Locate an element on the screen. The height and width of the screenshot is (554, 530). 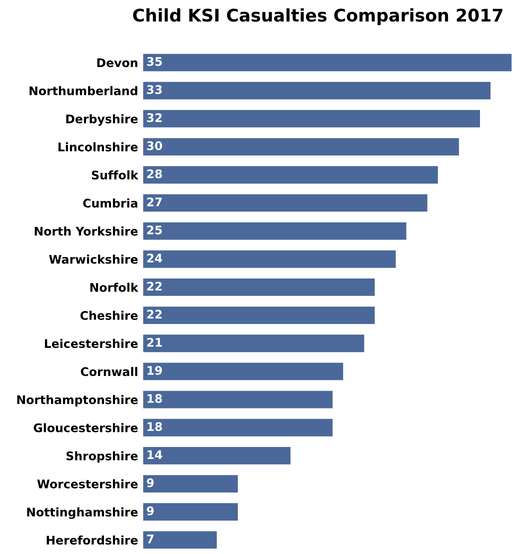
data-label: 24 is located at coordinates (154, 258).